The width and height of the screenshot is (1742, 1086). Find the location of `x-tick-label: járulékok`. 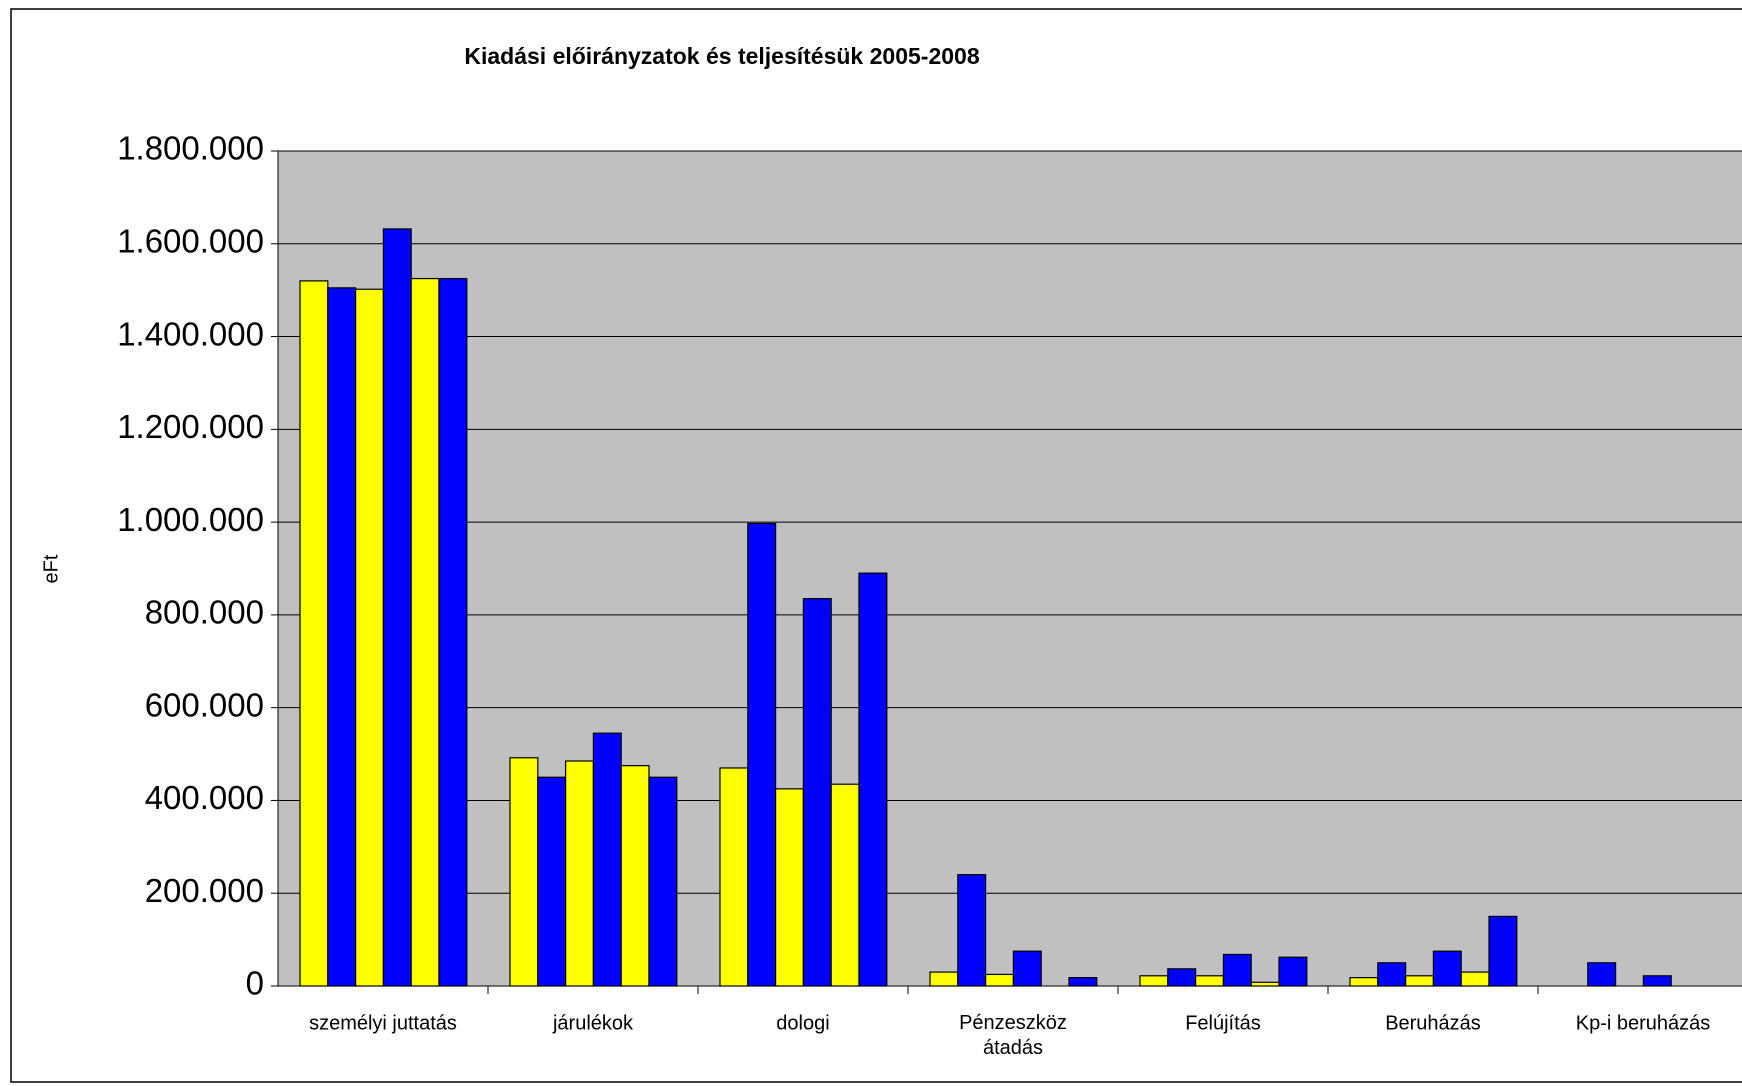

x-tick-label: járulékok is located at coordinates (593, 1023).